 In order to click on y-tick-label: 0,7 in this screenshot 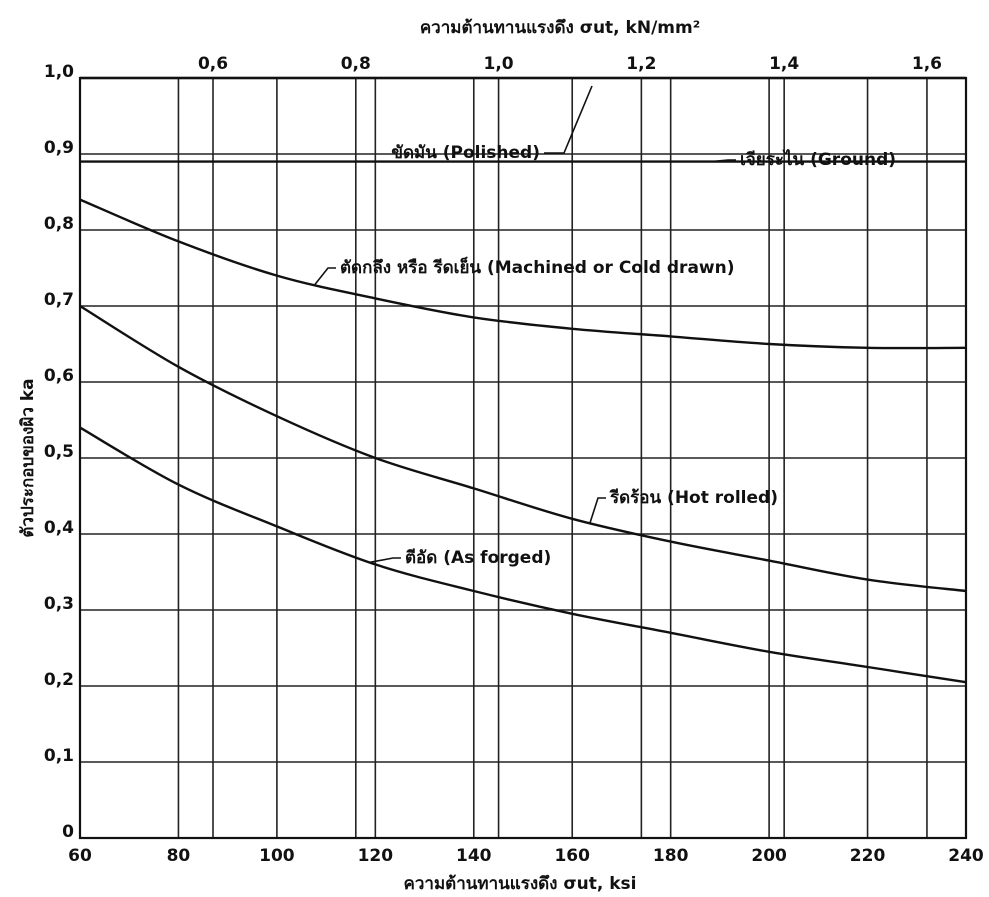, I will do `click(59, 300)`.